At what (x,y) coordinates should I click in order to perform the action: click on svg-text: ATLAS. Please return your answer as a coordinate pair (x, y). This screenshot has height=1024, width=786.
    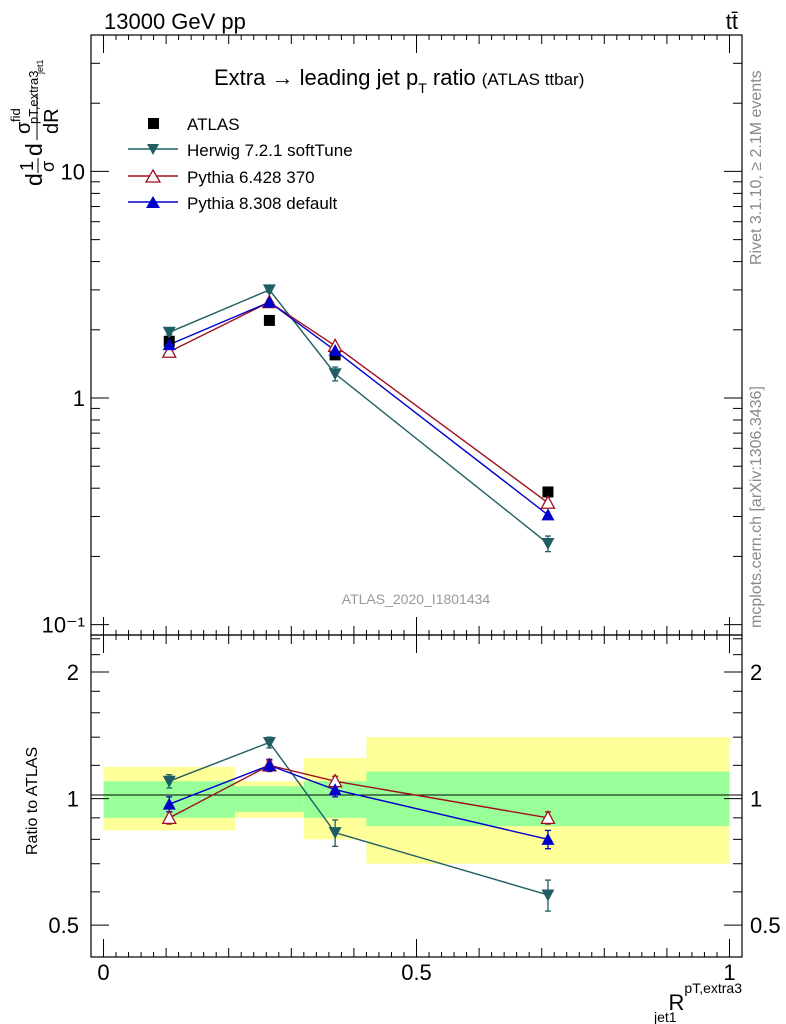
    Looking at the image, I should click on (213, 124).